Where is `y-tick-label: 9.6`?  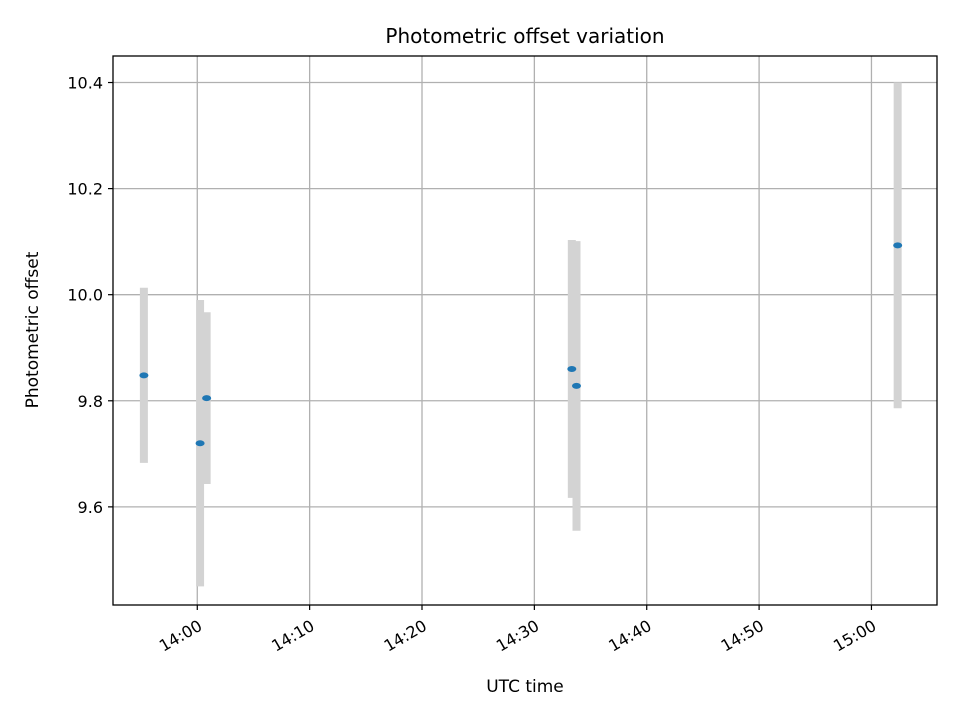
y-tick-label: 9.6 is located at coordinates (90, 507).